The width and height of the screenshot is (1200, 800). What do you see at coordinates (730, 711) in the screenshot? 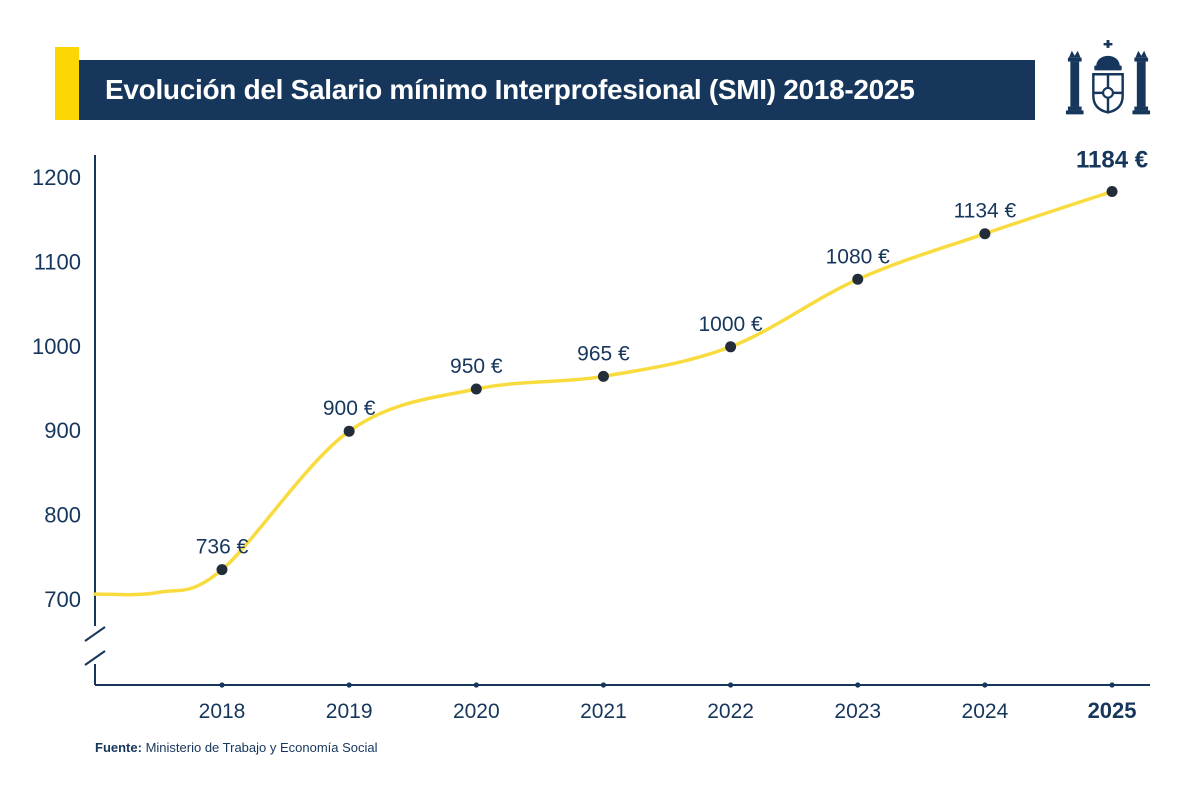
I see `x-tick-label: 2022` at bounding box center [730, 711].